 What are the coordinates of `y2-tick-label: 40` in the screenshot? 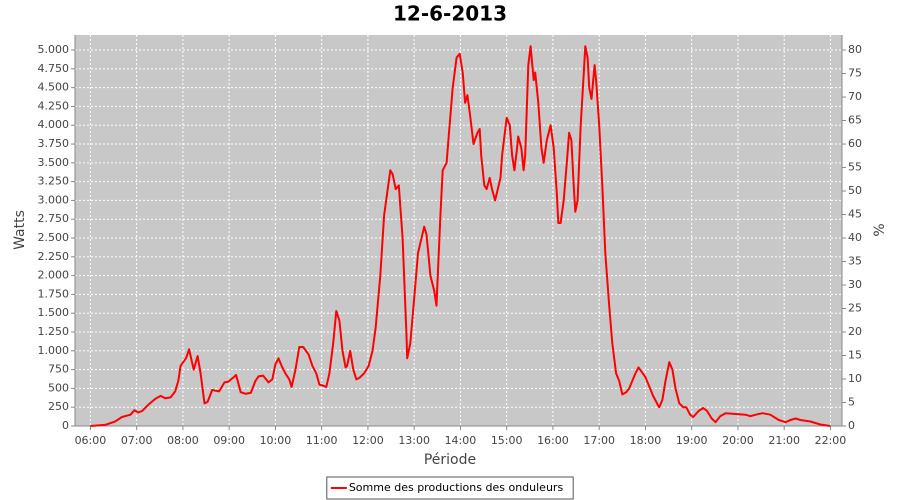 It's located at (855, 237).